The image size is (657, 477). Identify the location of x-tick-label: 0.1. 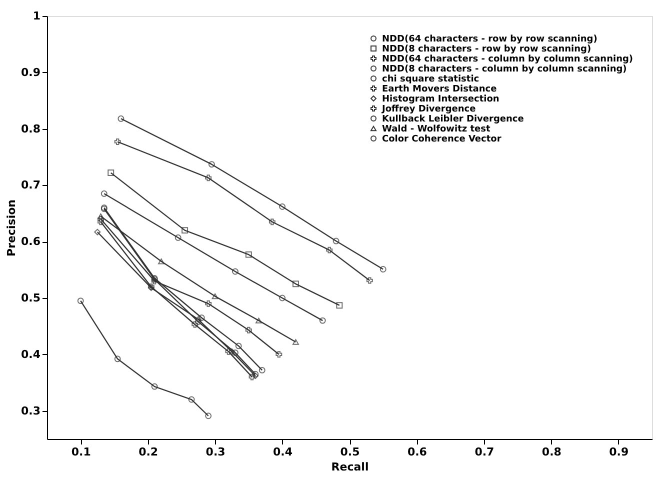
(81, 452).